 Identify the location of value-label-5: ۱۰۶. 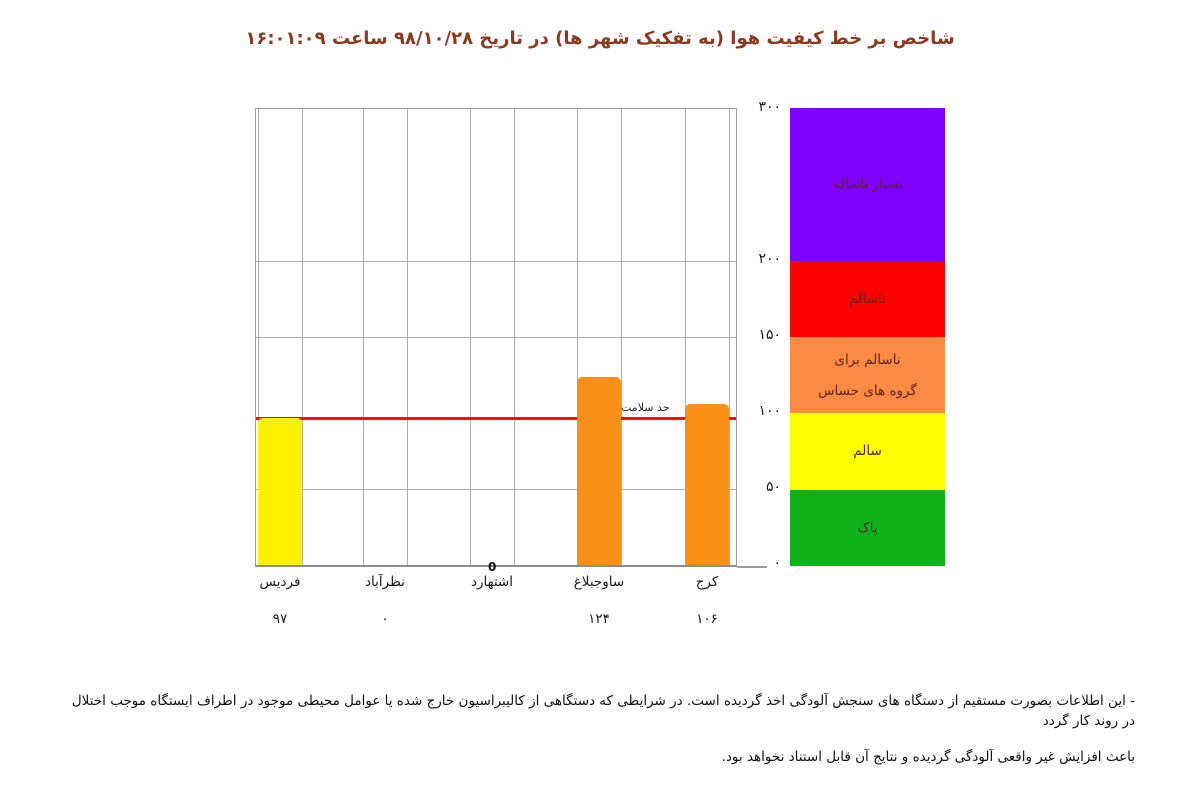
(707, 619).